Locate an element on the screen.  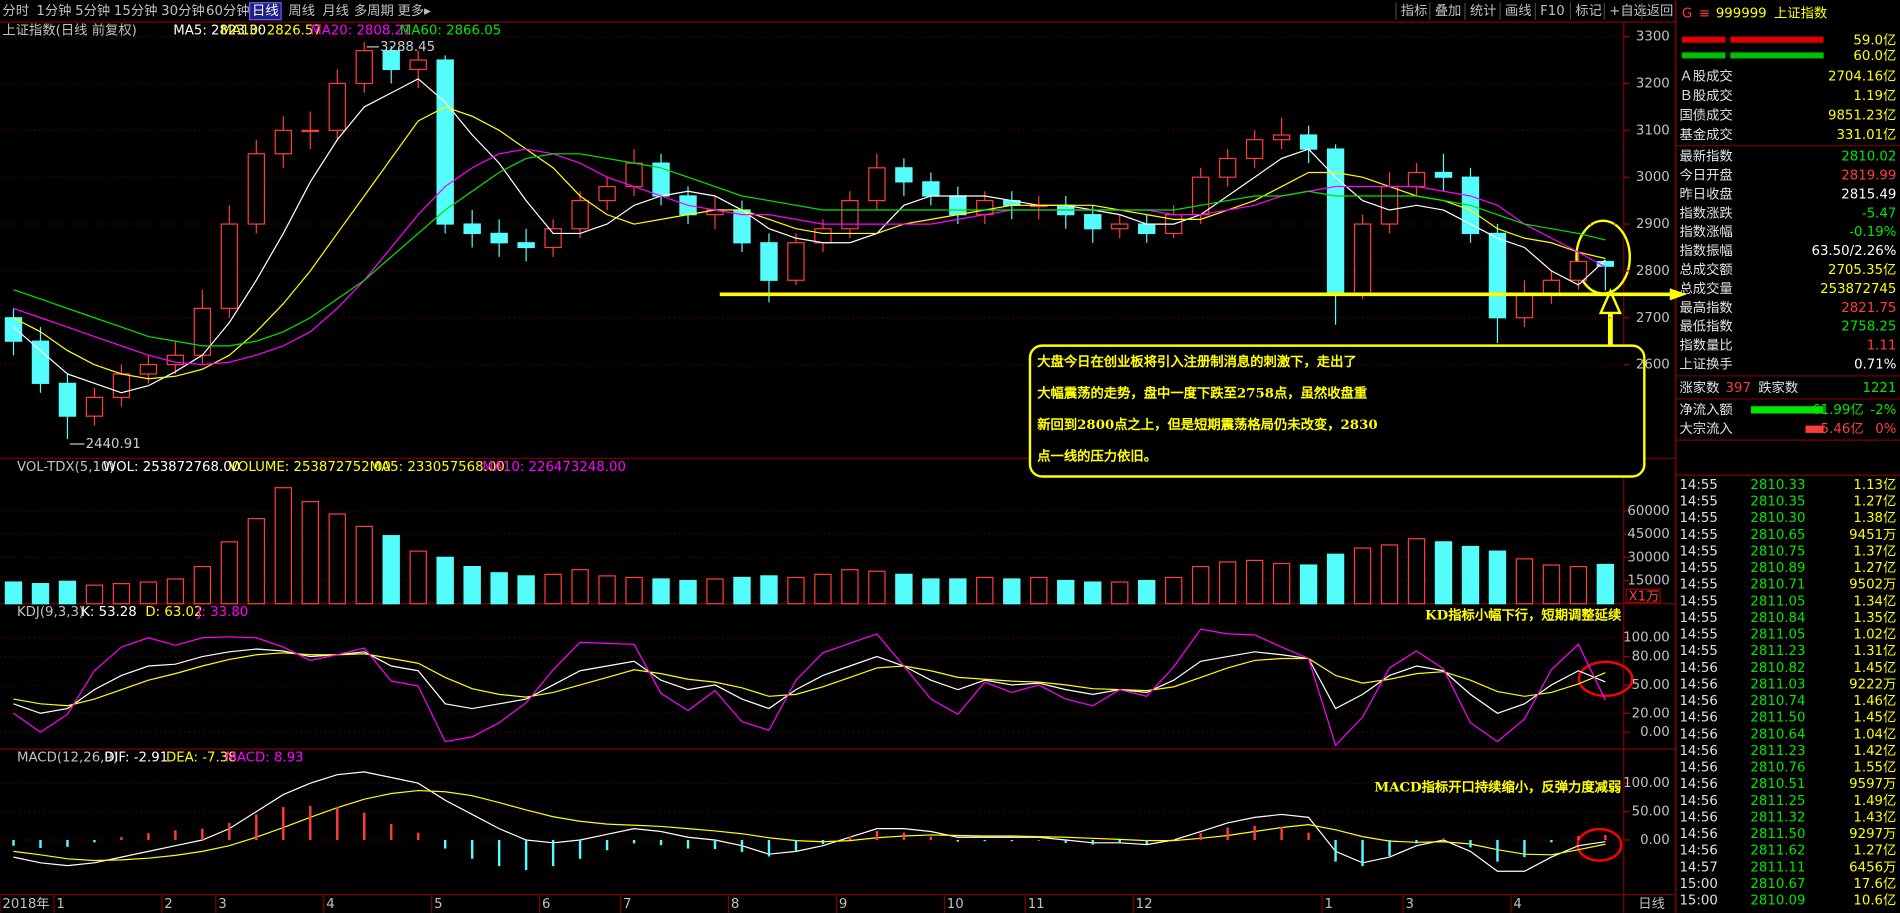
toolbar-button: 指标 is located at coordinates (1414, 11).